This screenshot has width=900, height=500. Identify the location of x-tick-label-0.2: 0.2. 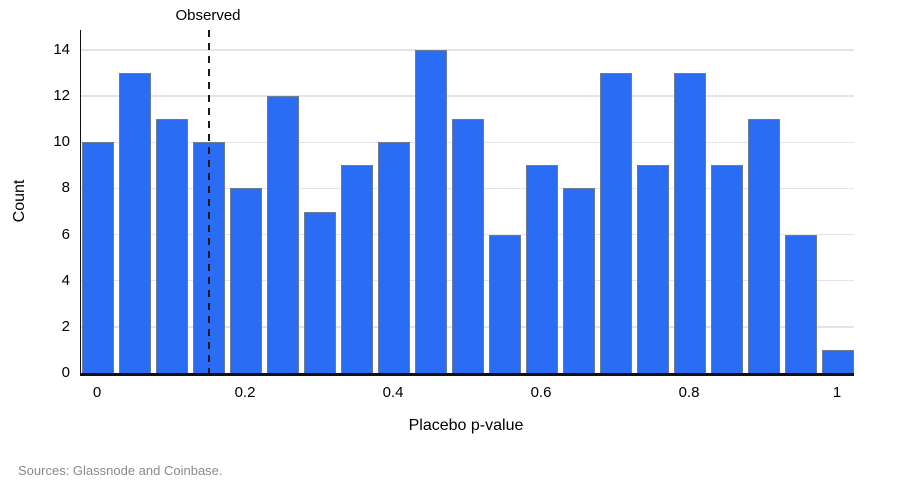
(245, 392).